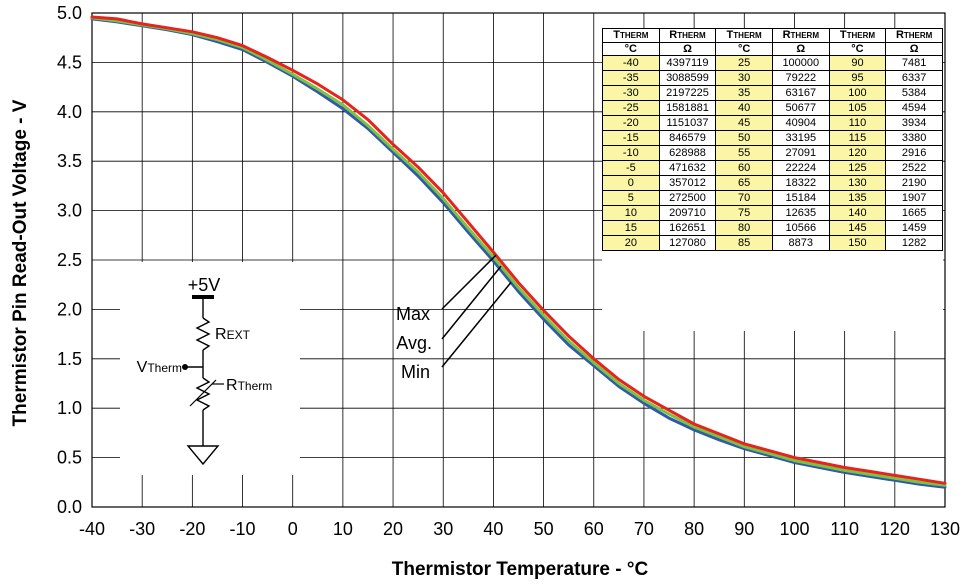 This screenshot has width=973, height=586. What do you see at coordinates (69, 507) in the screenshot?
I see `y-tick-label: 0.0` at bounding box center [69, 507].